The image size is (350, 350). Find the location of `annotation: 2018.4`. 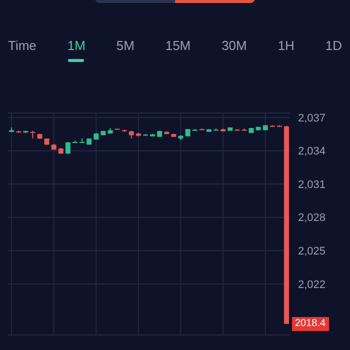

annotation: 2018.4 is located at coordinates (310, 323).